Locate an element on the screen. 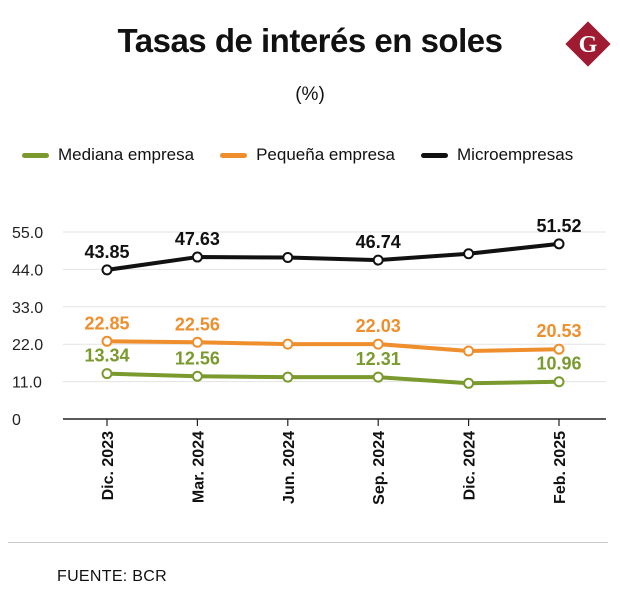 The image size is (620, 615). legend-label-micro: Microempresas is located at coordinates (515, 154).